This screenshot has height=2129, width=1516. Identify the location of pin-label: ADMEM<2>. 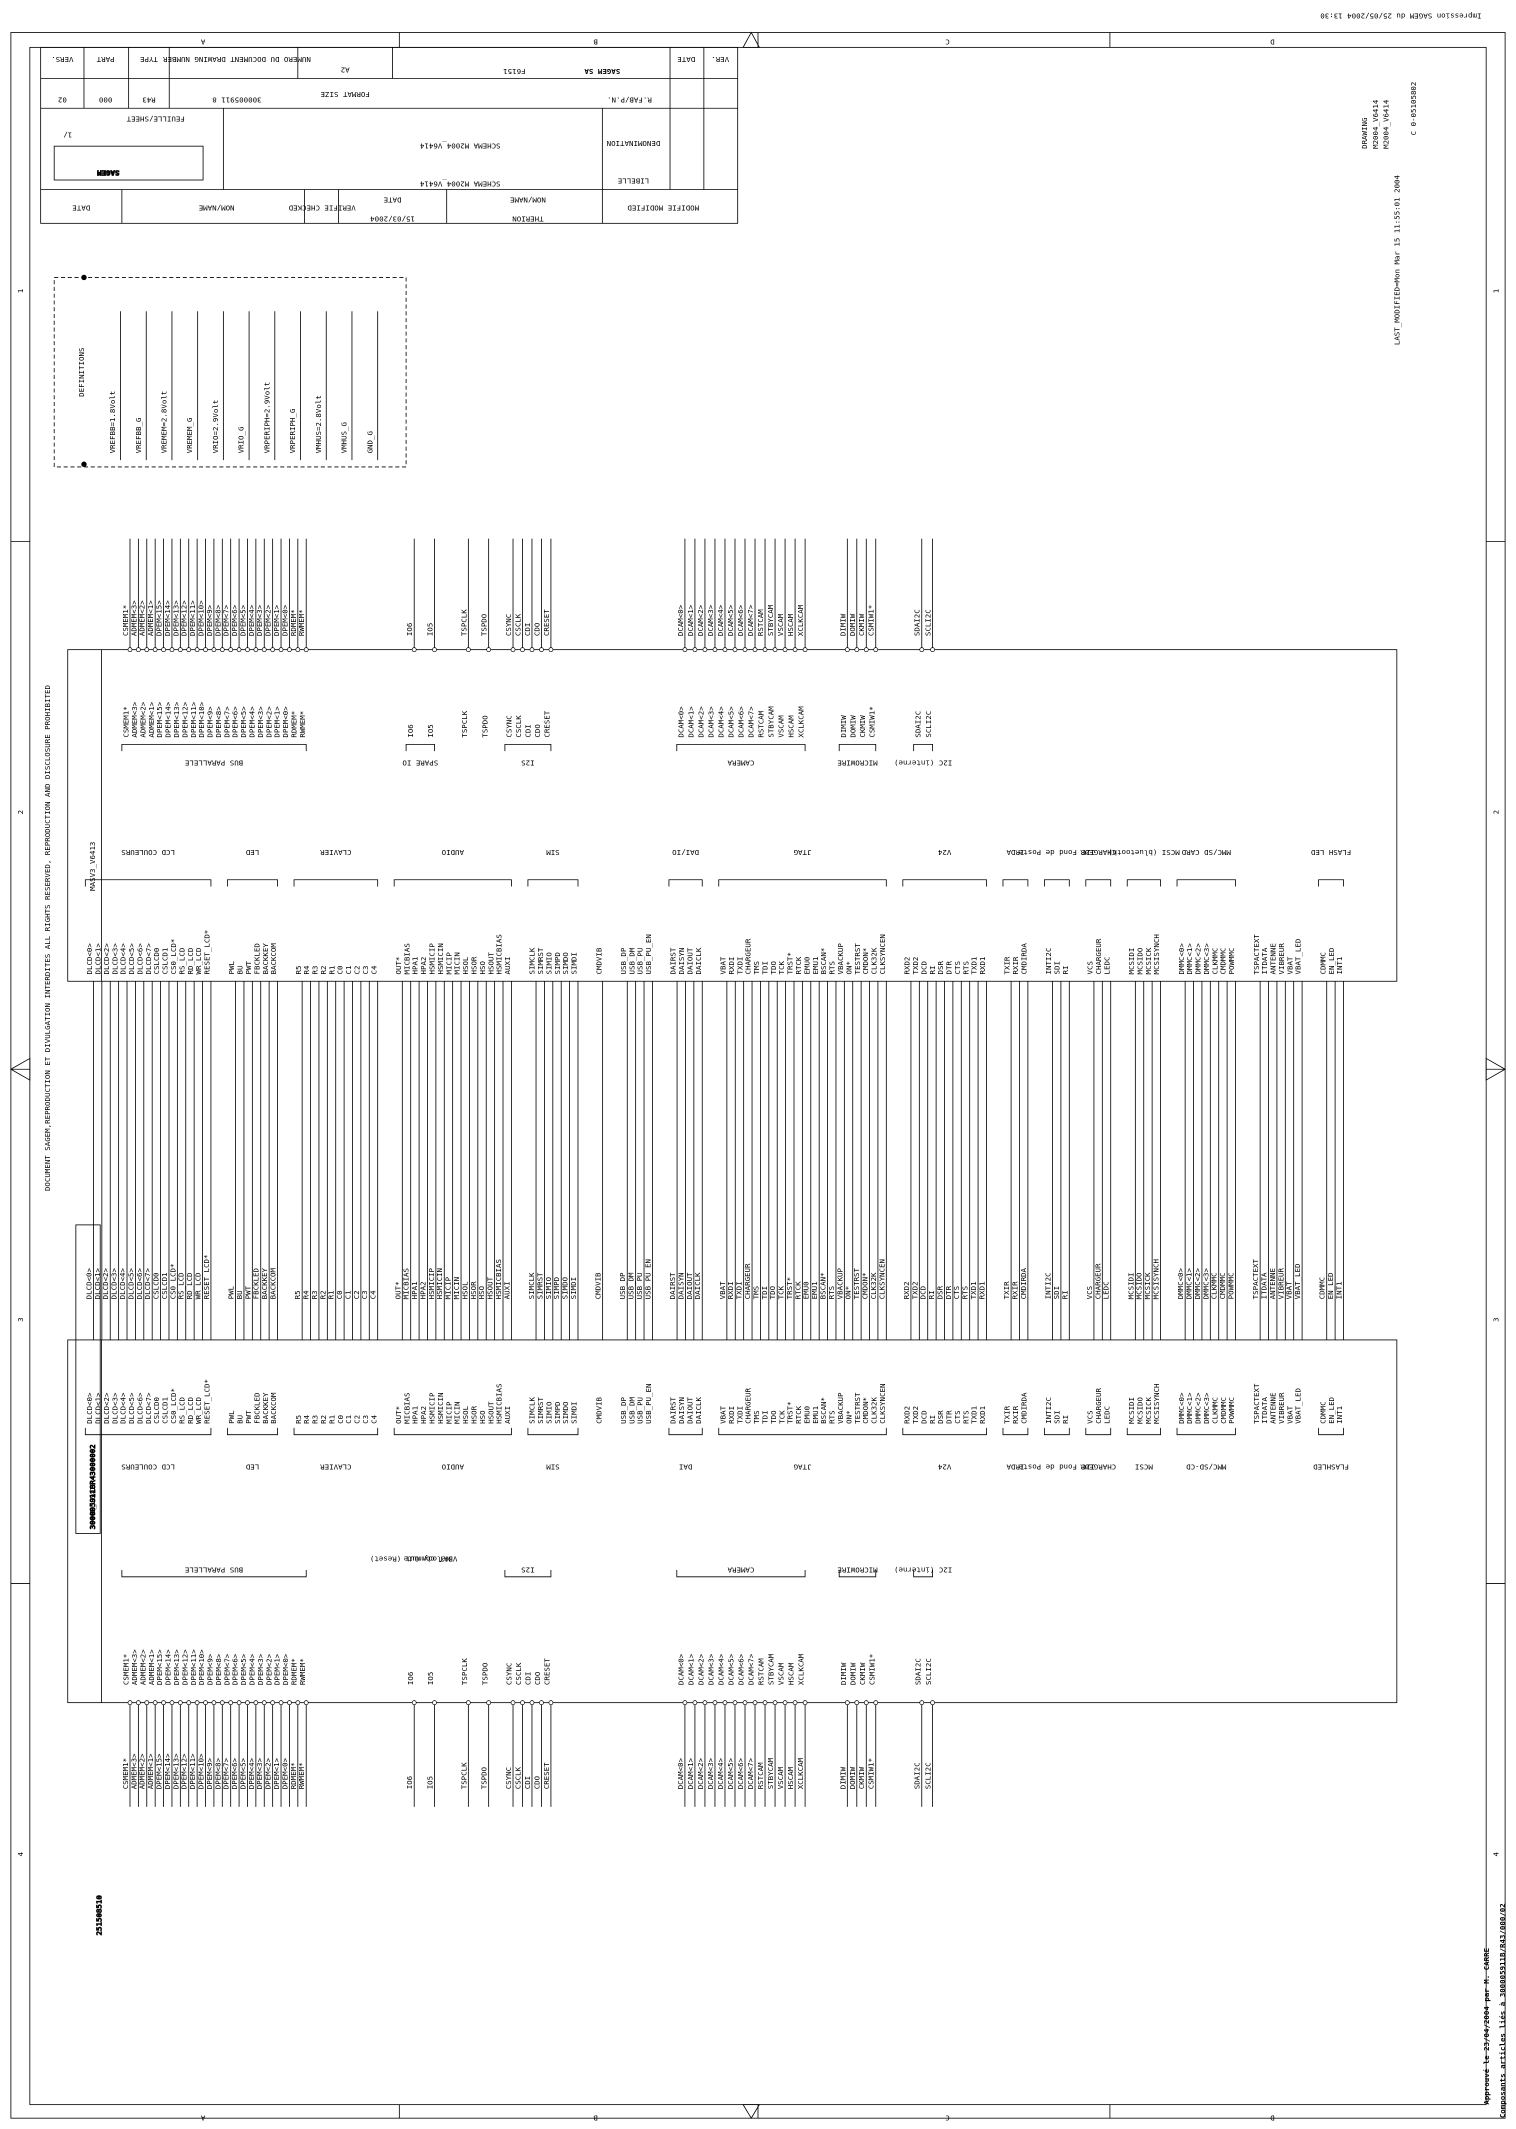
(142, 719).